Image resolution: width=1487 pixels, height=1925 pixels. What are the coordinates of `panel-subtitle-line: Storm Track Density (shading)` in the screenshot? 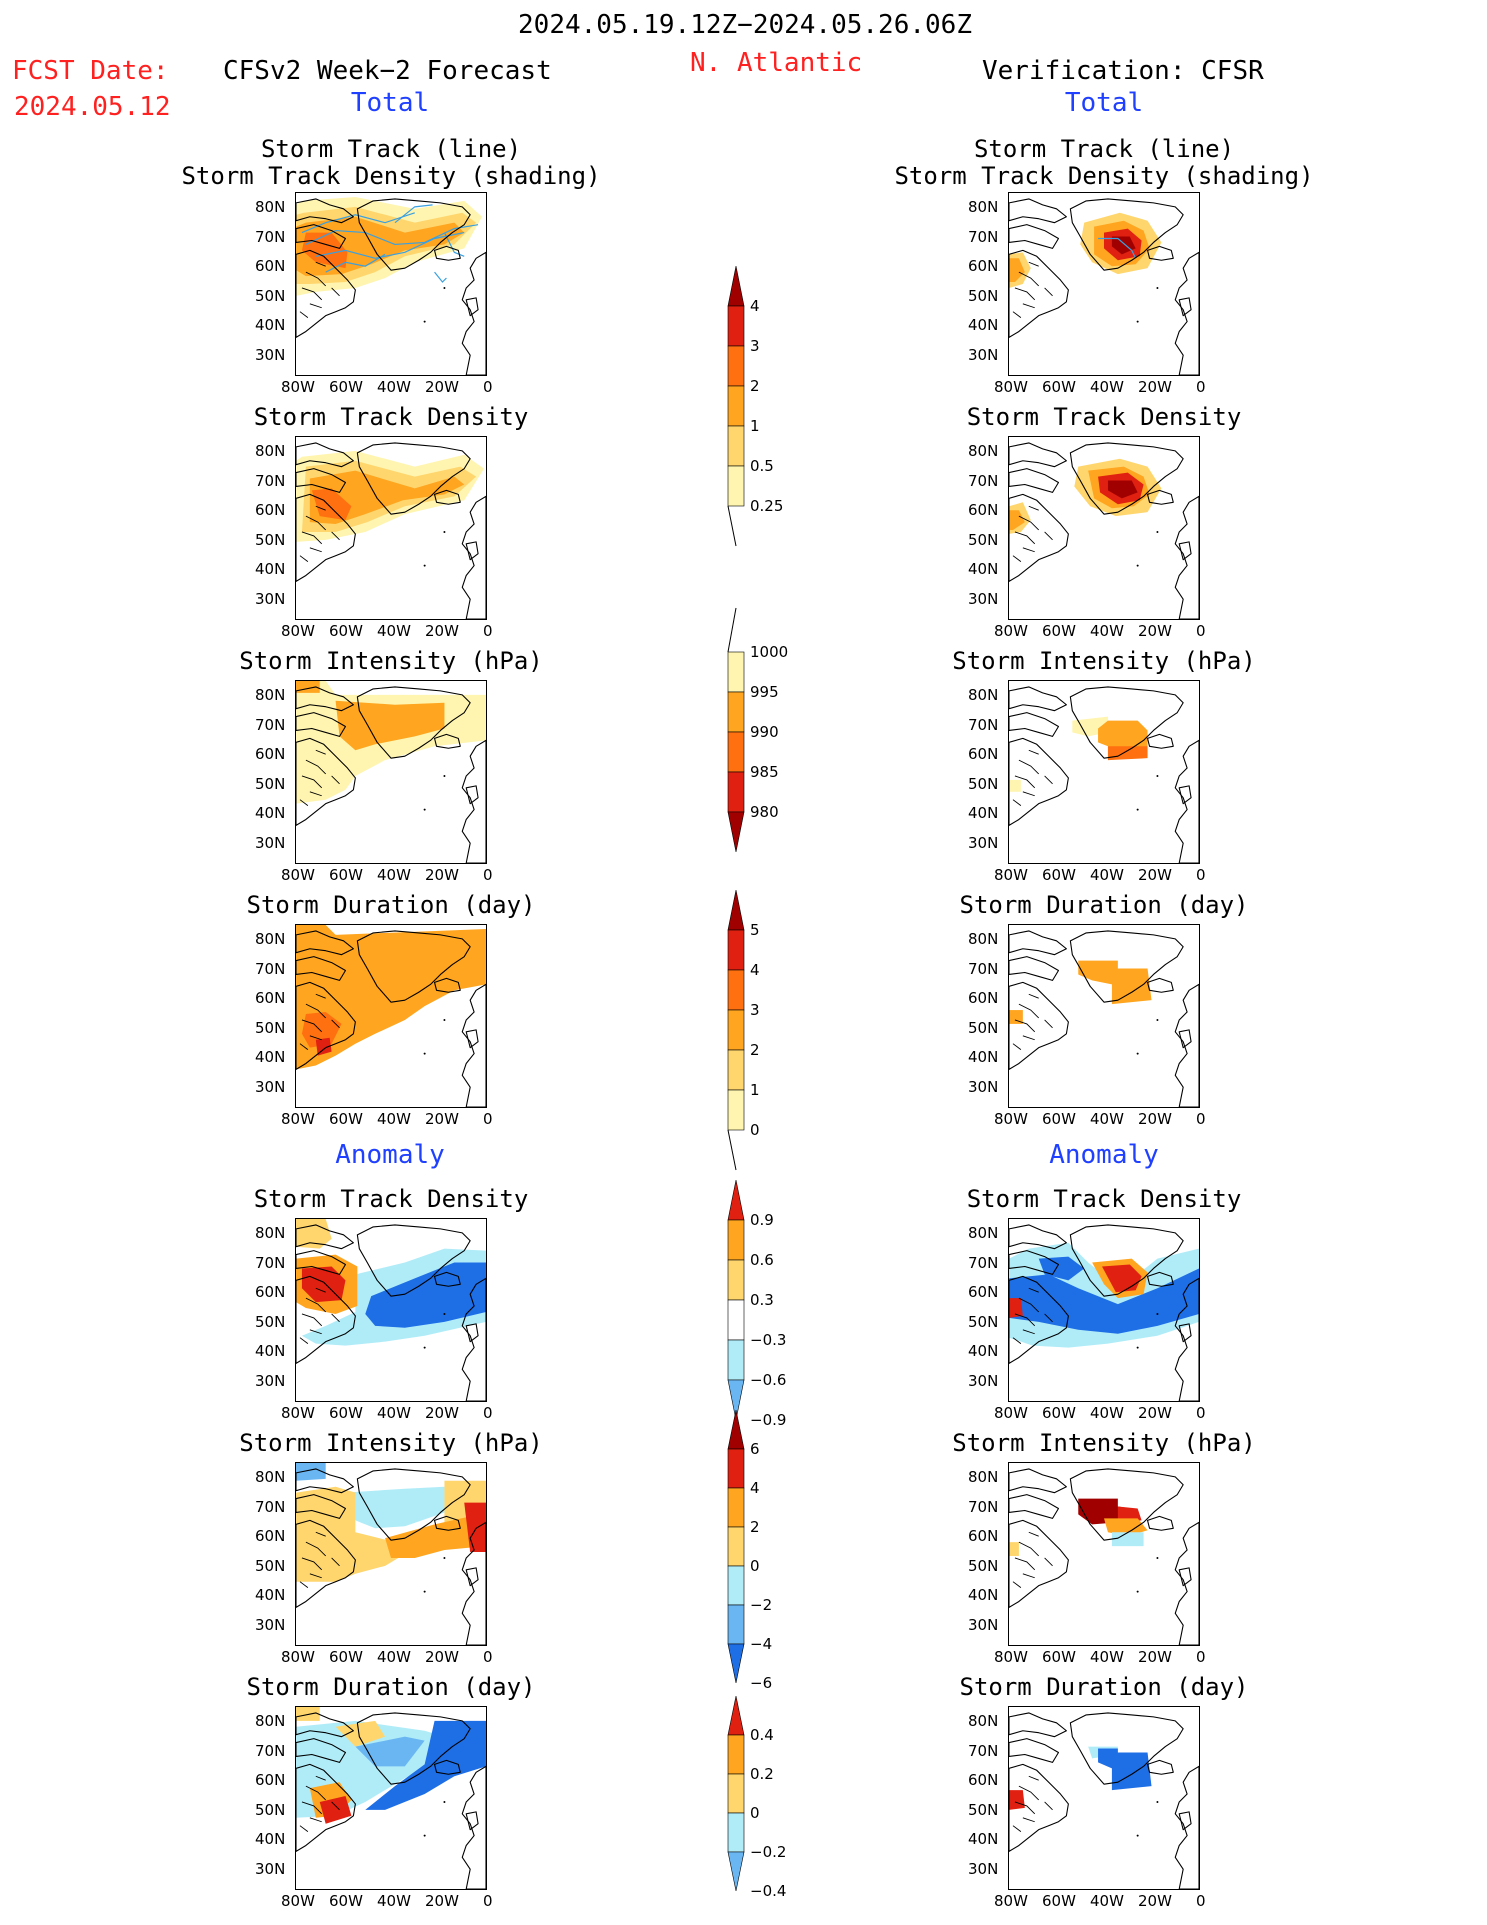 It's located at (391, 176).